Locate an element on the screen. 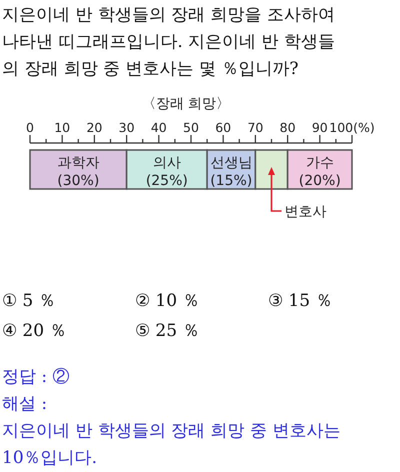  x-tick-label: 10 is located at coordinates (62, 127).